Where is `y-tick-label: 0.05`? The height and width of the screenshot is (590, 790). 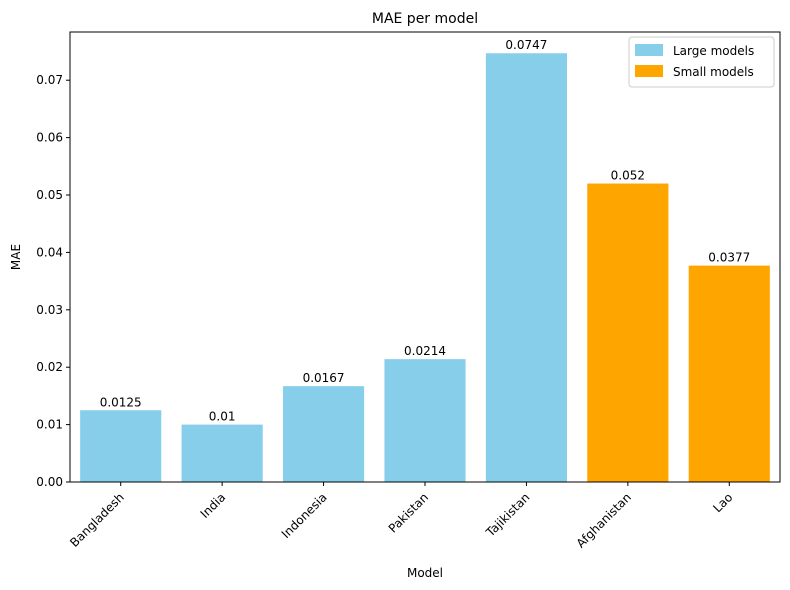
y-tick-label: 0.05 is located at coordinates (49, 195).